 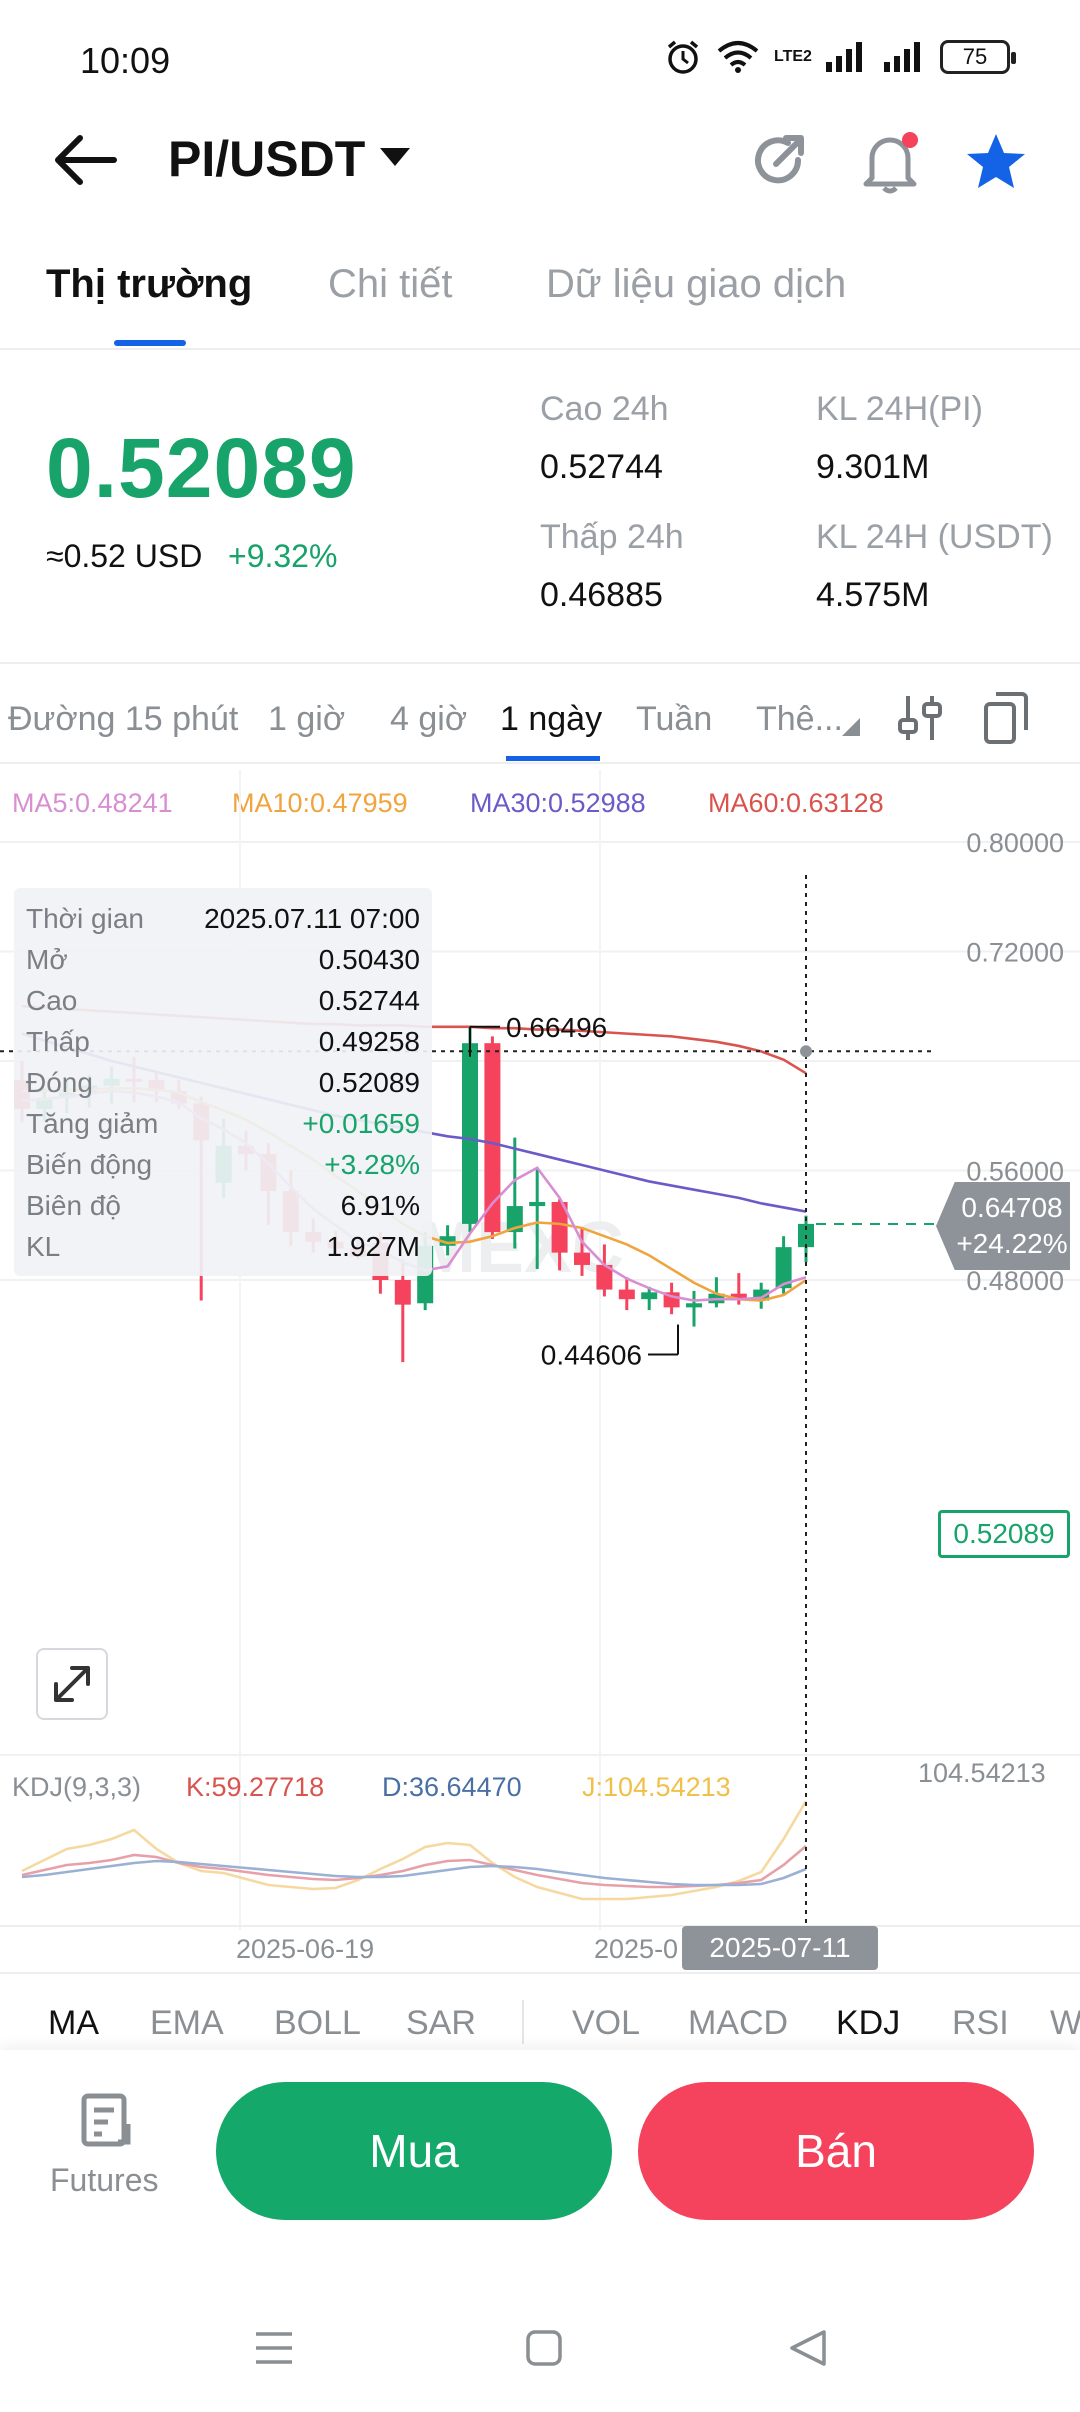 What do you see at coordinates (612, 537) in the screenshot?
I see `low-24h-label: Thấp 24h` at bounding box center [612, 537].